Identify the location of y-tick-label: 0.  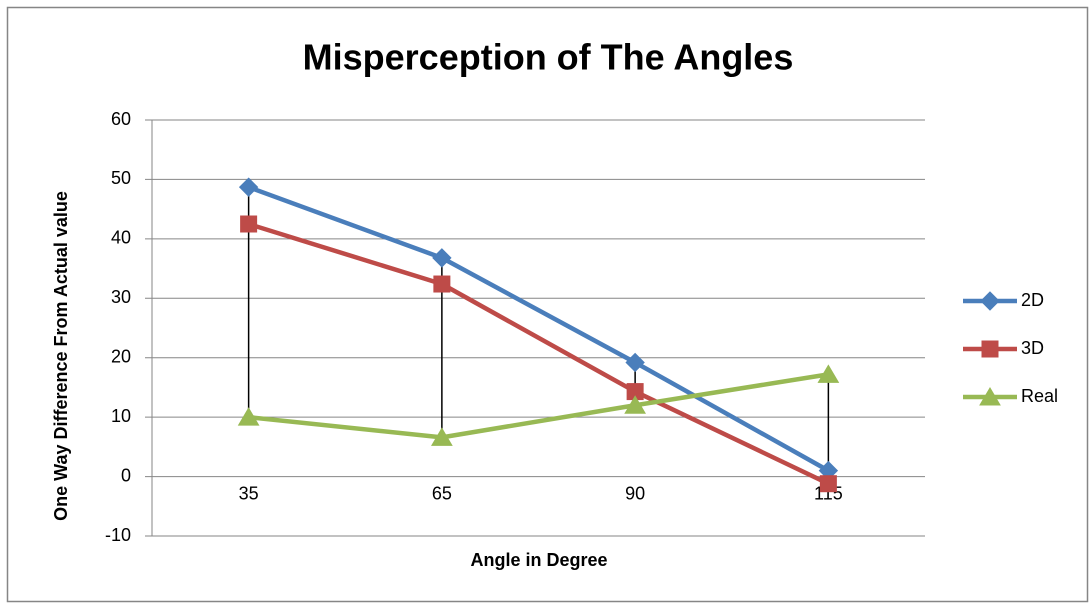
(126, 475).